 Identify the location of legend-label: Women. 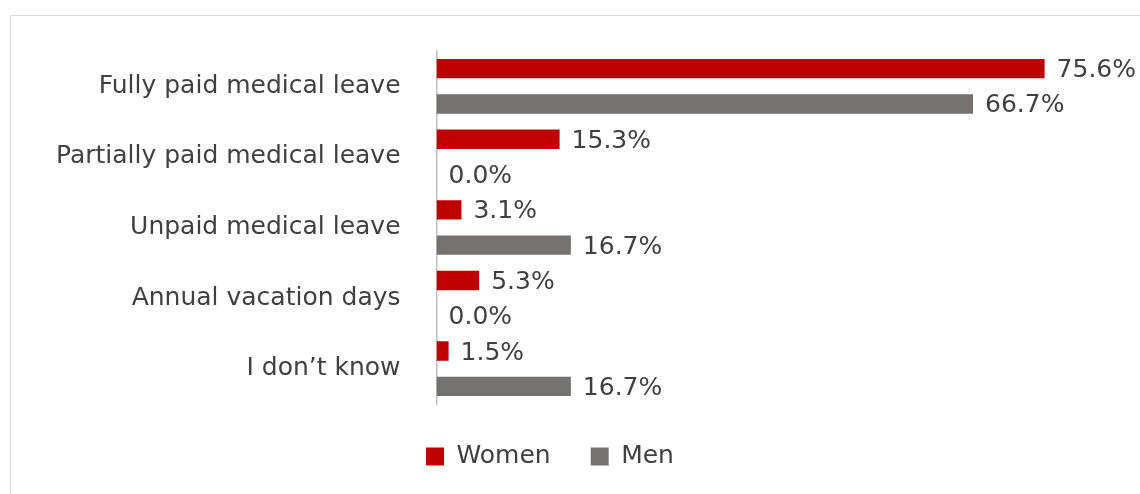
(503, 454).